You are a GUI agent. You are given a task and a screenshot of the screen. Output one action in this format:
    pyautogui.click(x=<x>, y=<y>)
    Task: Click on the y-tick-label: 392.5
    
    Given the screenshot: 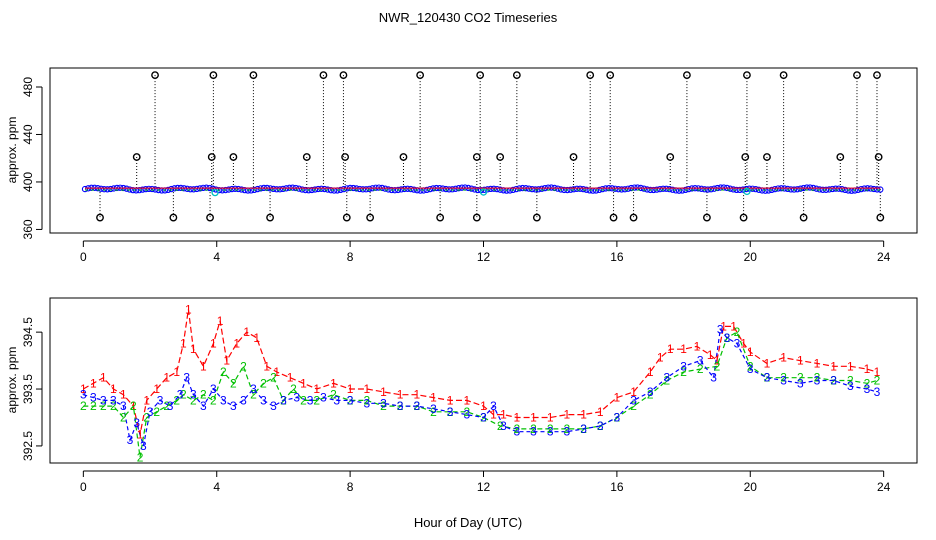 What is the action you would take?
    pyautogui.click(x=28, y=446)
    